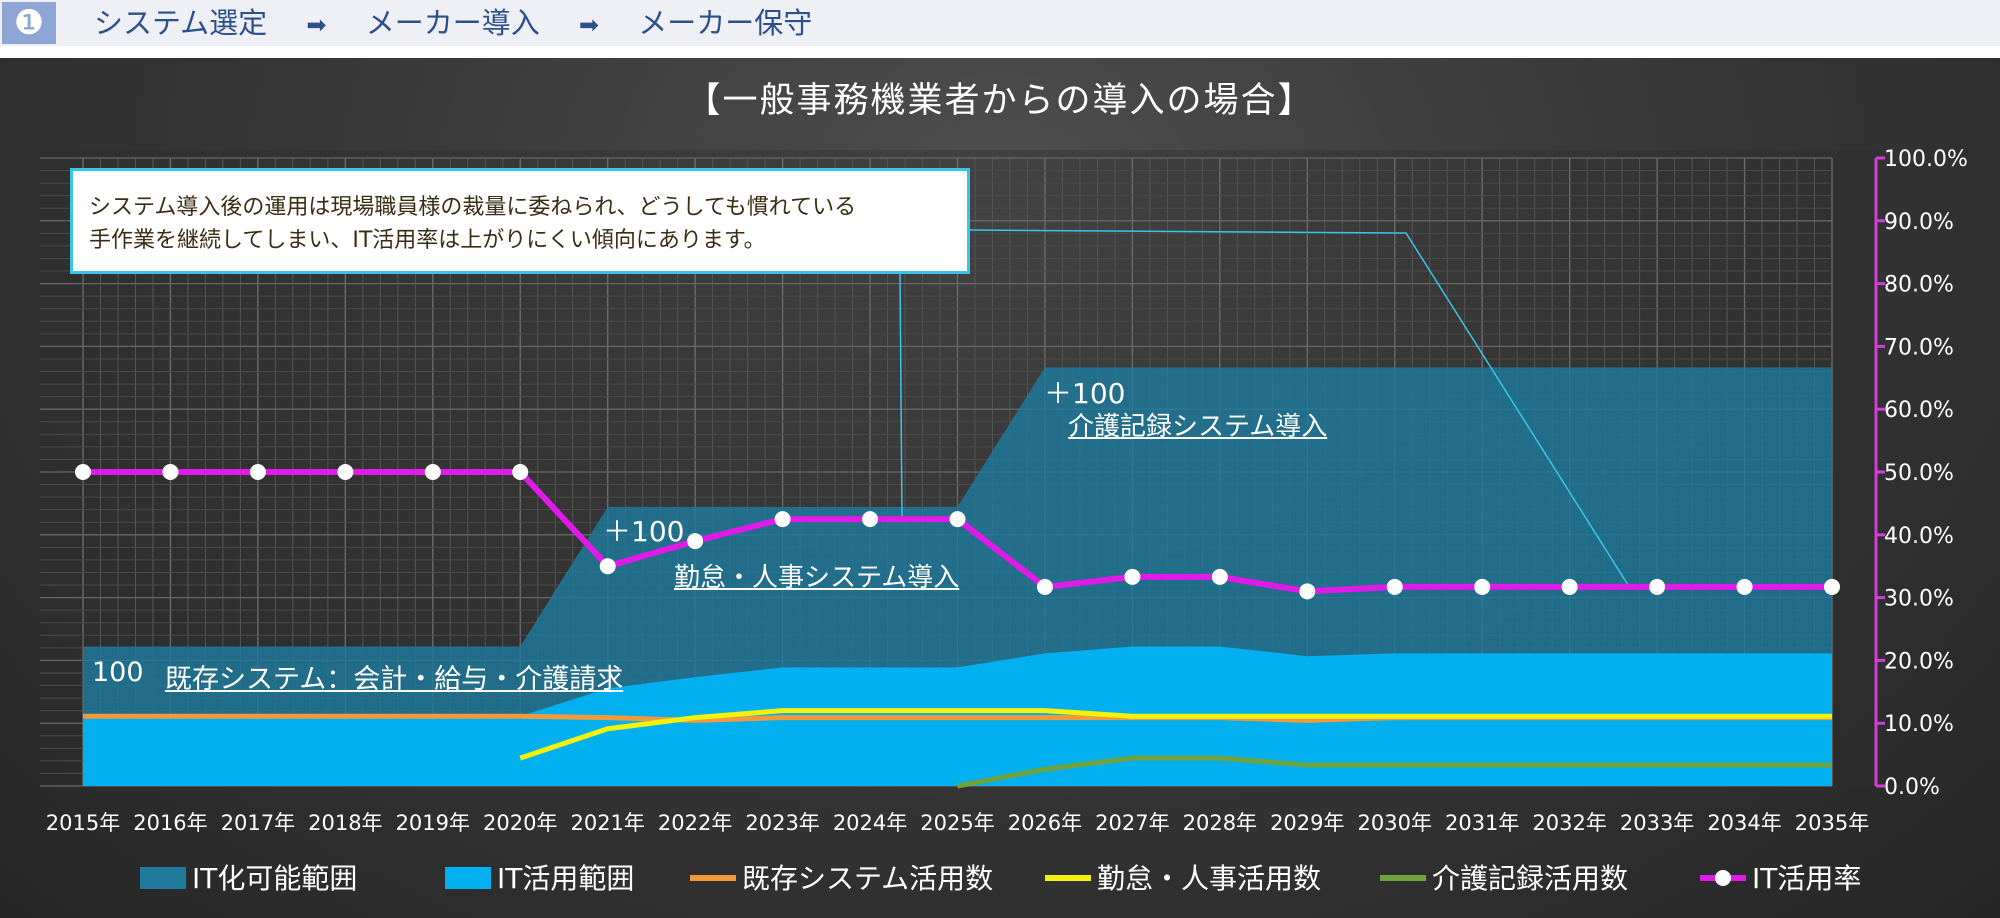 This screenshot has width=2000, height=918. What do you see at coordinates (1395, 823) in the screenshot?
I see `x-axis-tick-label: 2030年` at bounding box center [1395, 823].